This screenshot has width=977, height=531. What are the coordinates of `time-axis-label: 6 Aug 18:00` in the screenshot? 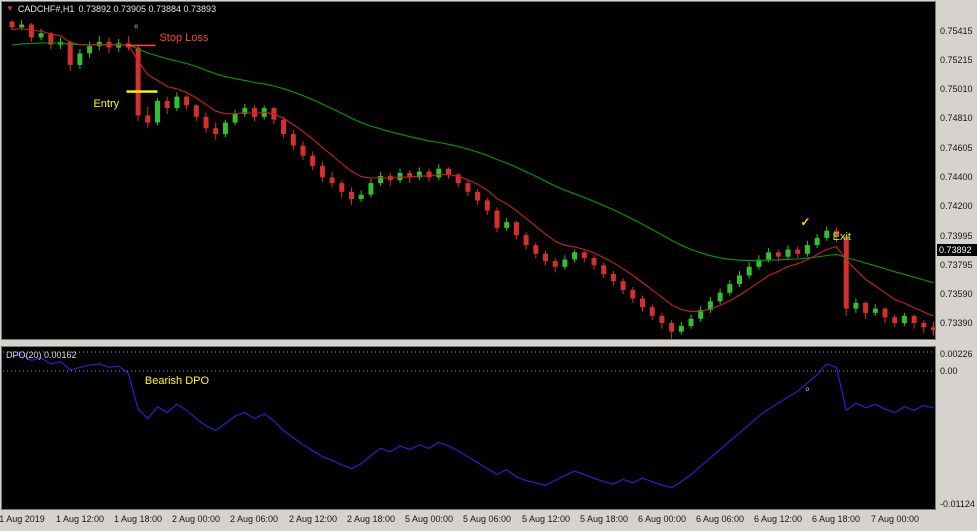 It's located at (836, 519).